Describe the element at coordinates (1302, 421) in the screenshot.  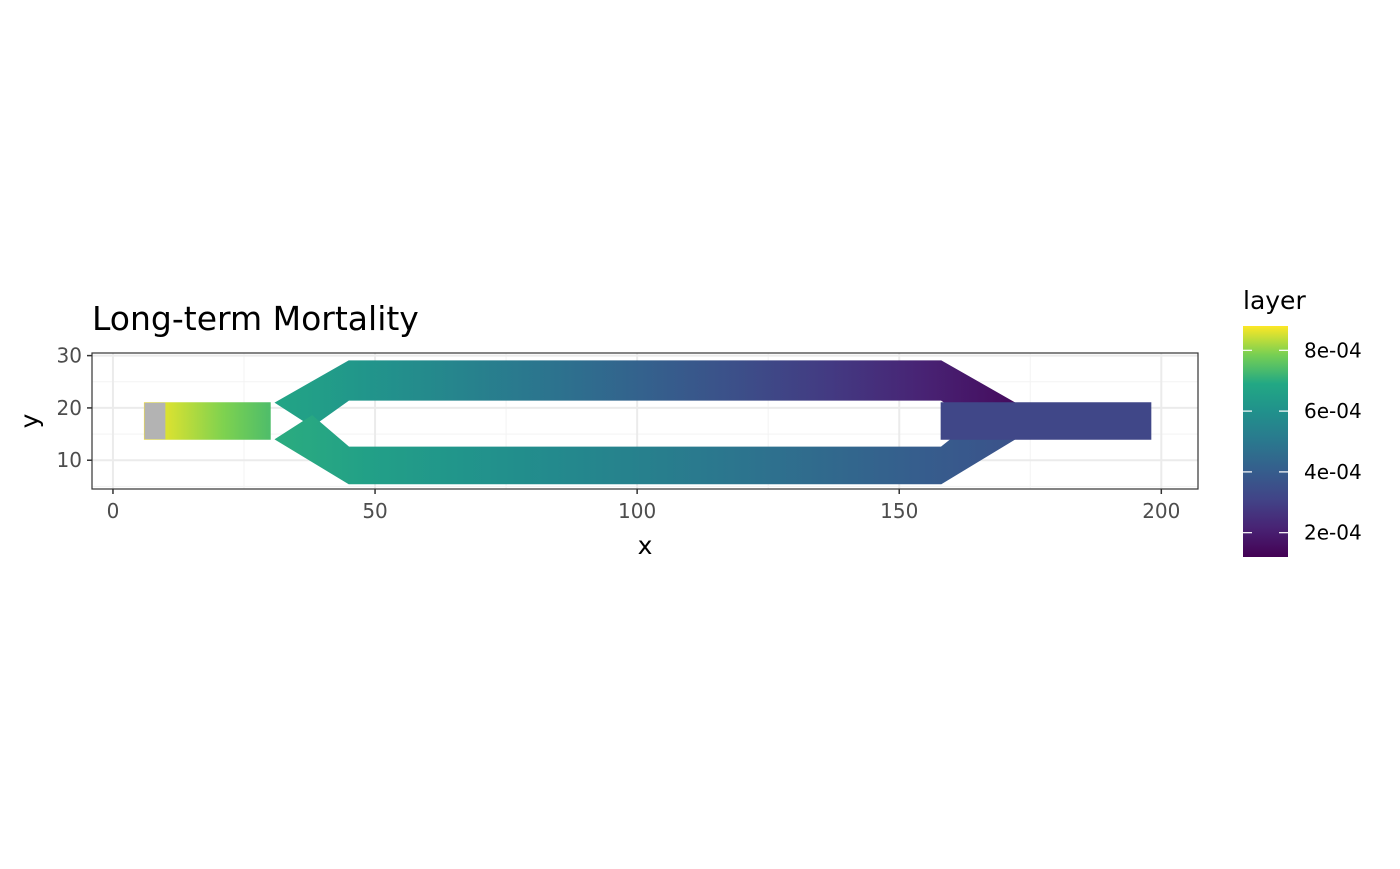
I see `legend: layer 2e-04 4e-04 6e-04 8e-04` at that location.